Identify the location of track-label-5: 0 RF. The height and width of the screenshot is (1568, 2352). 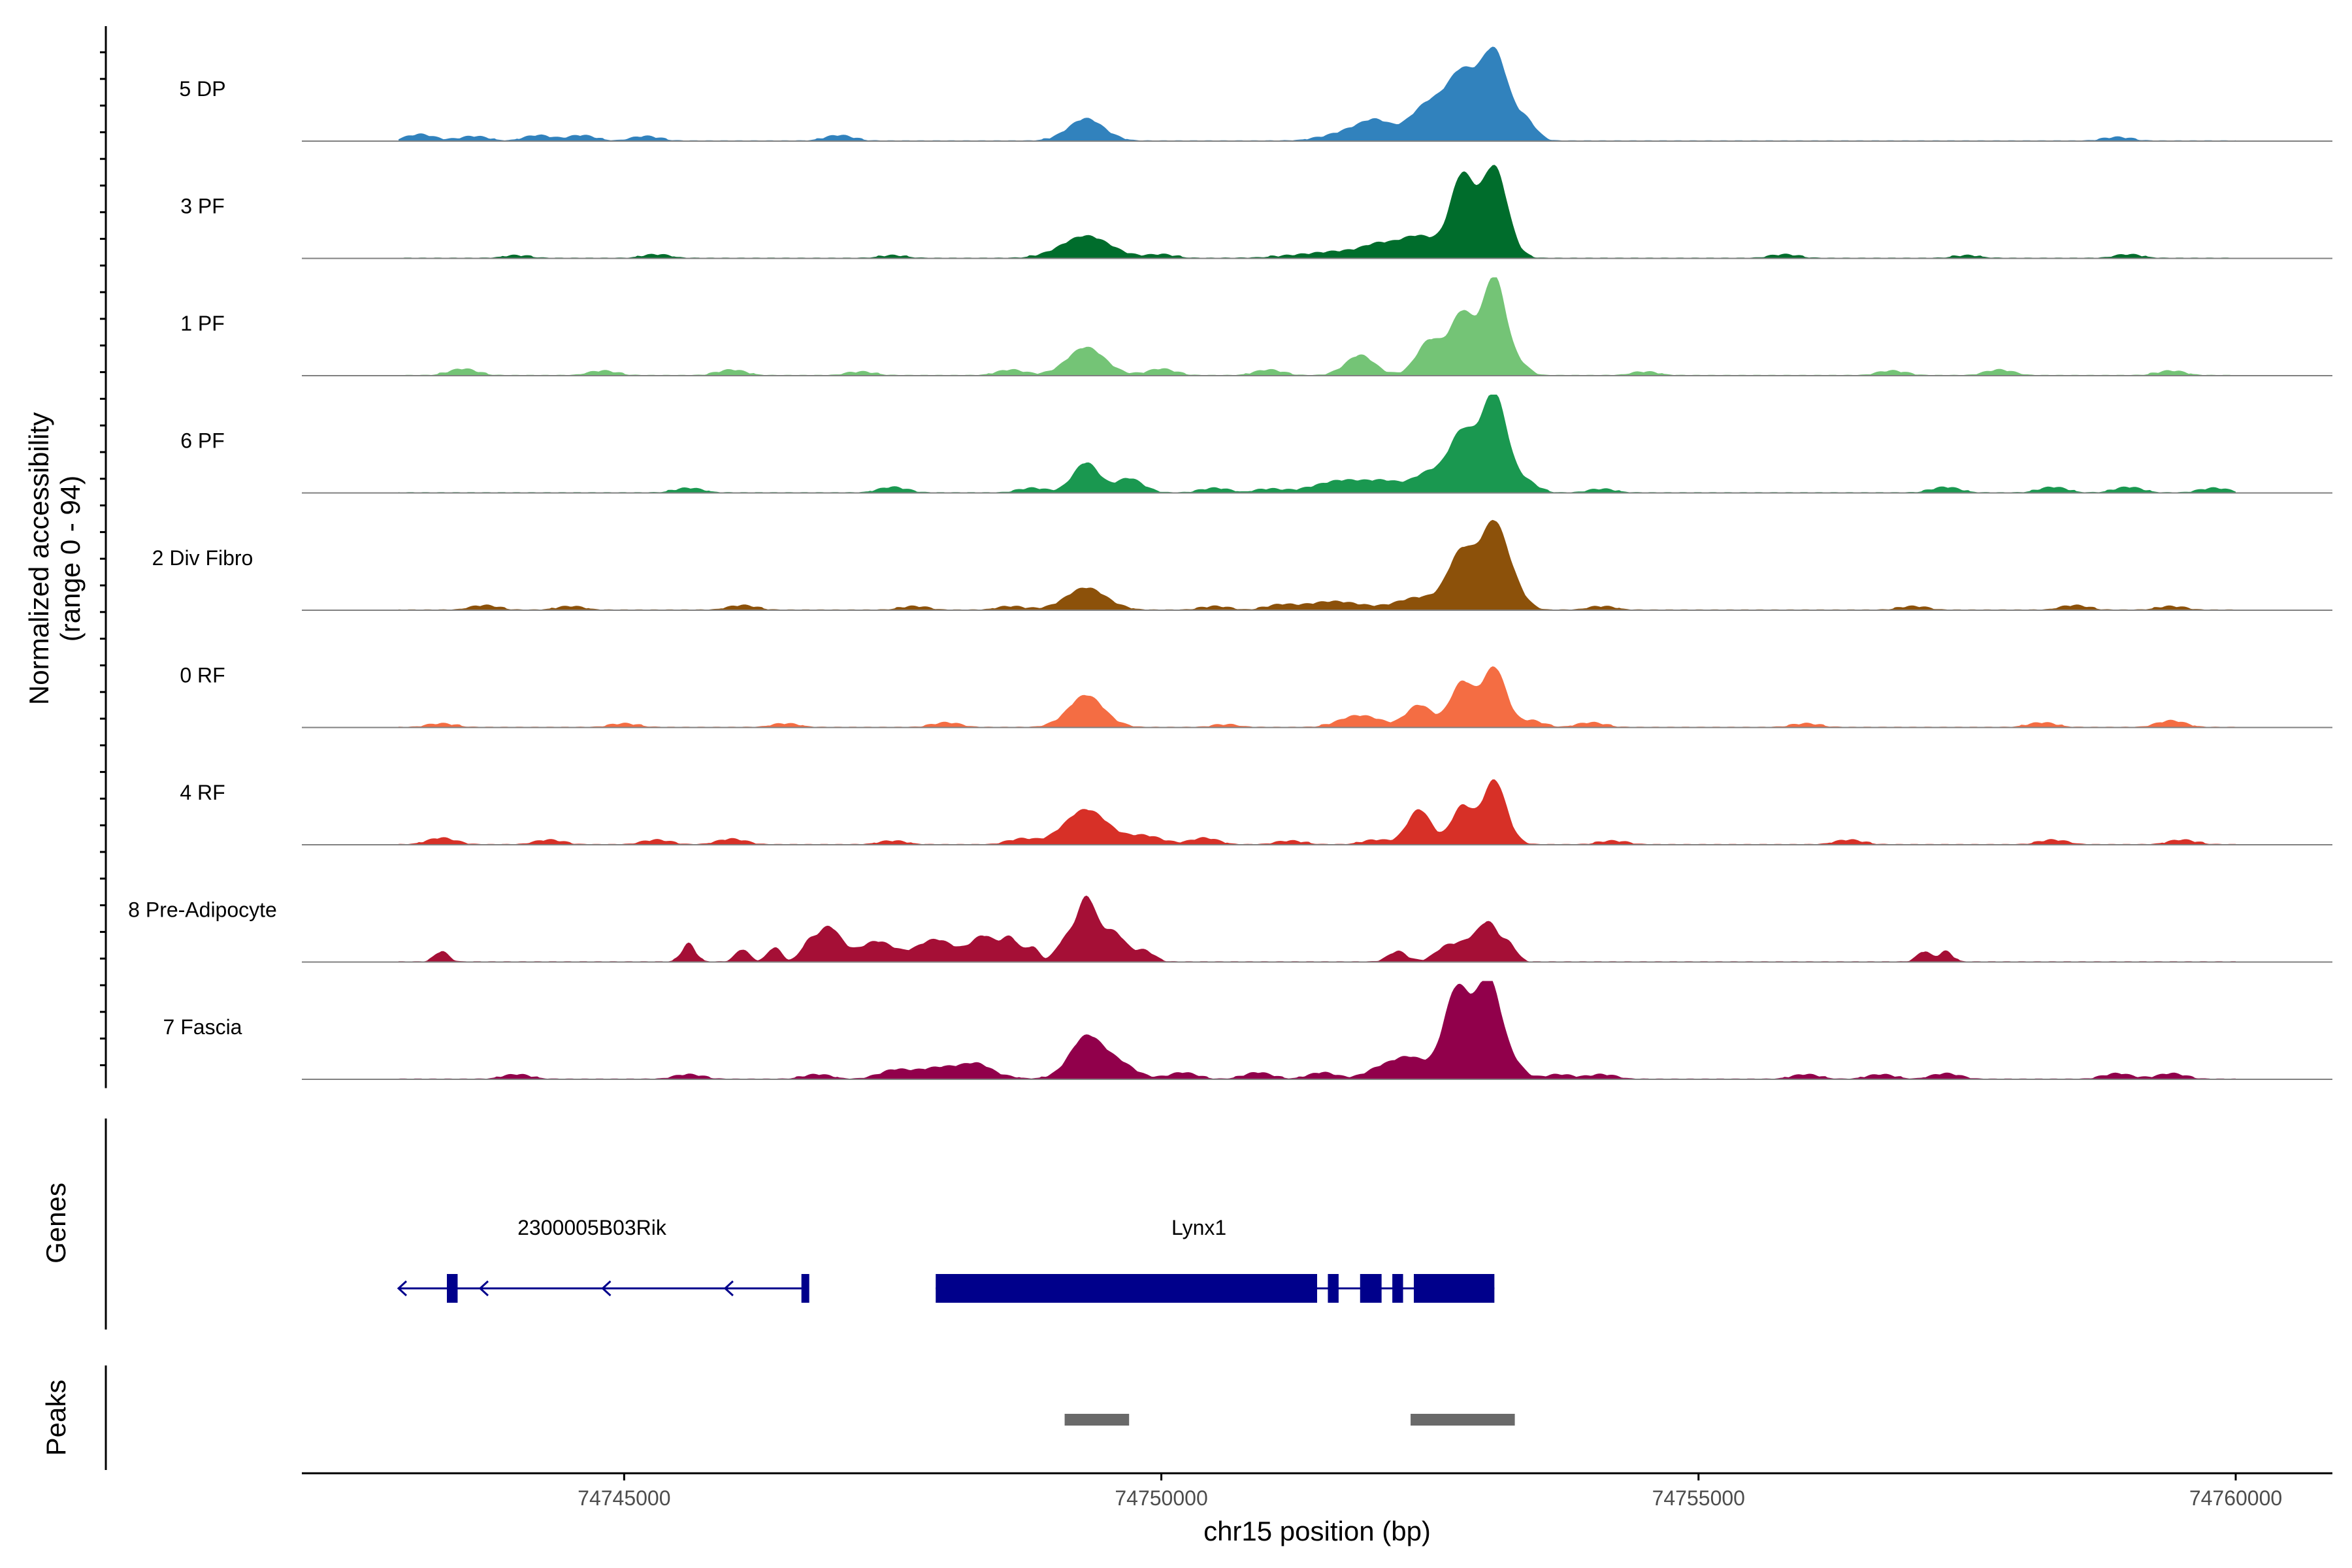
(202, 675).